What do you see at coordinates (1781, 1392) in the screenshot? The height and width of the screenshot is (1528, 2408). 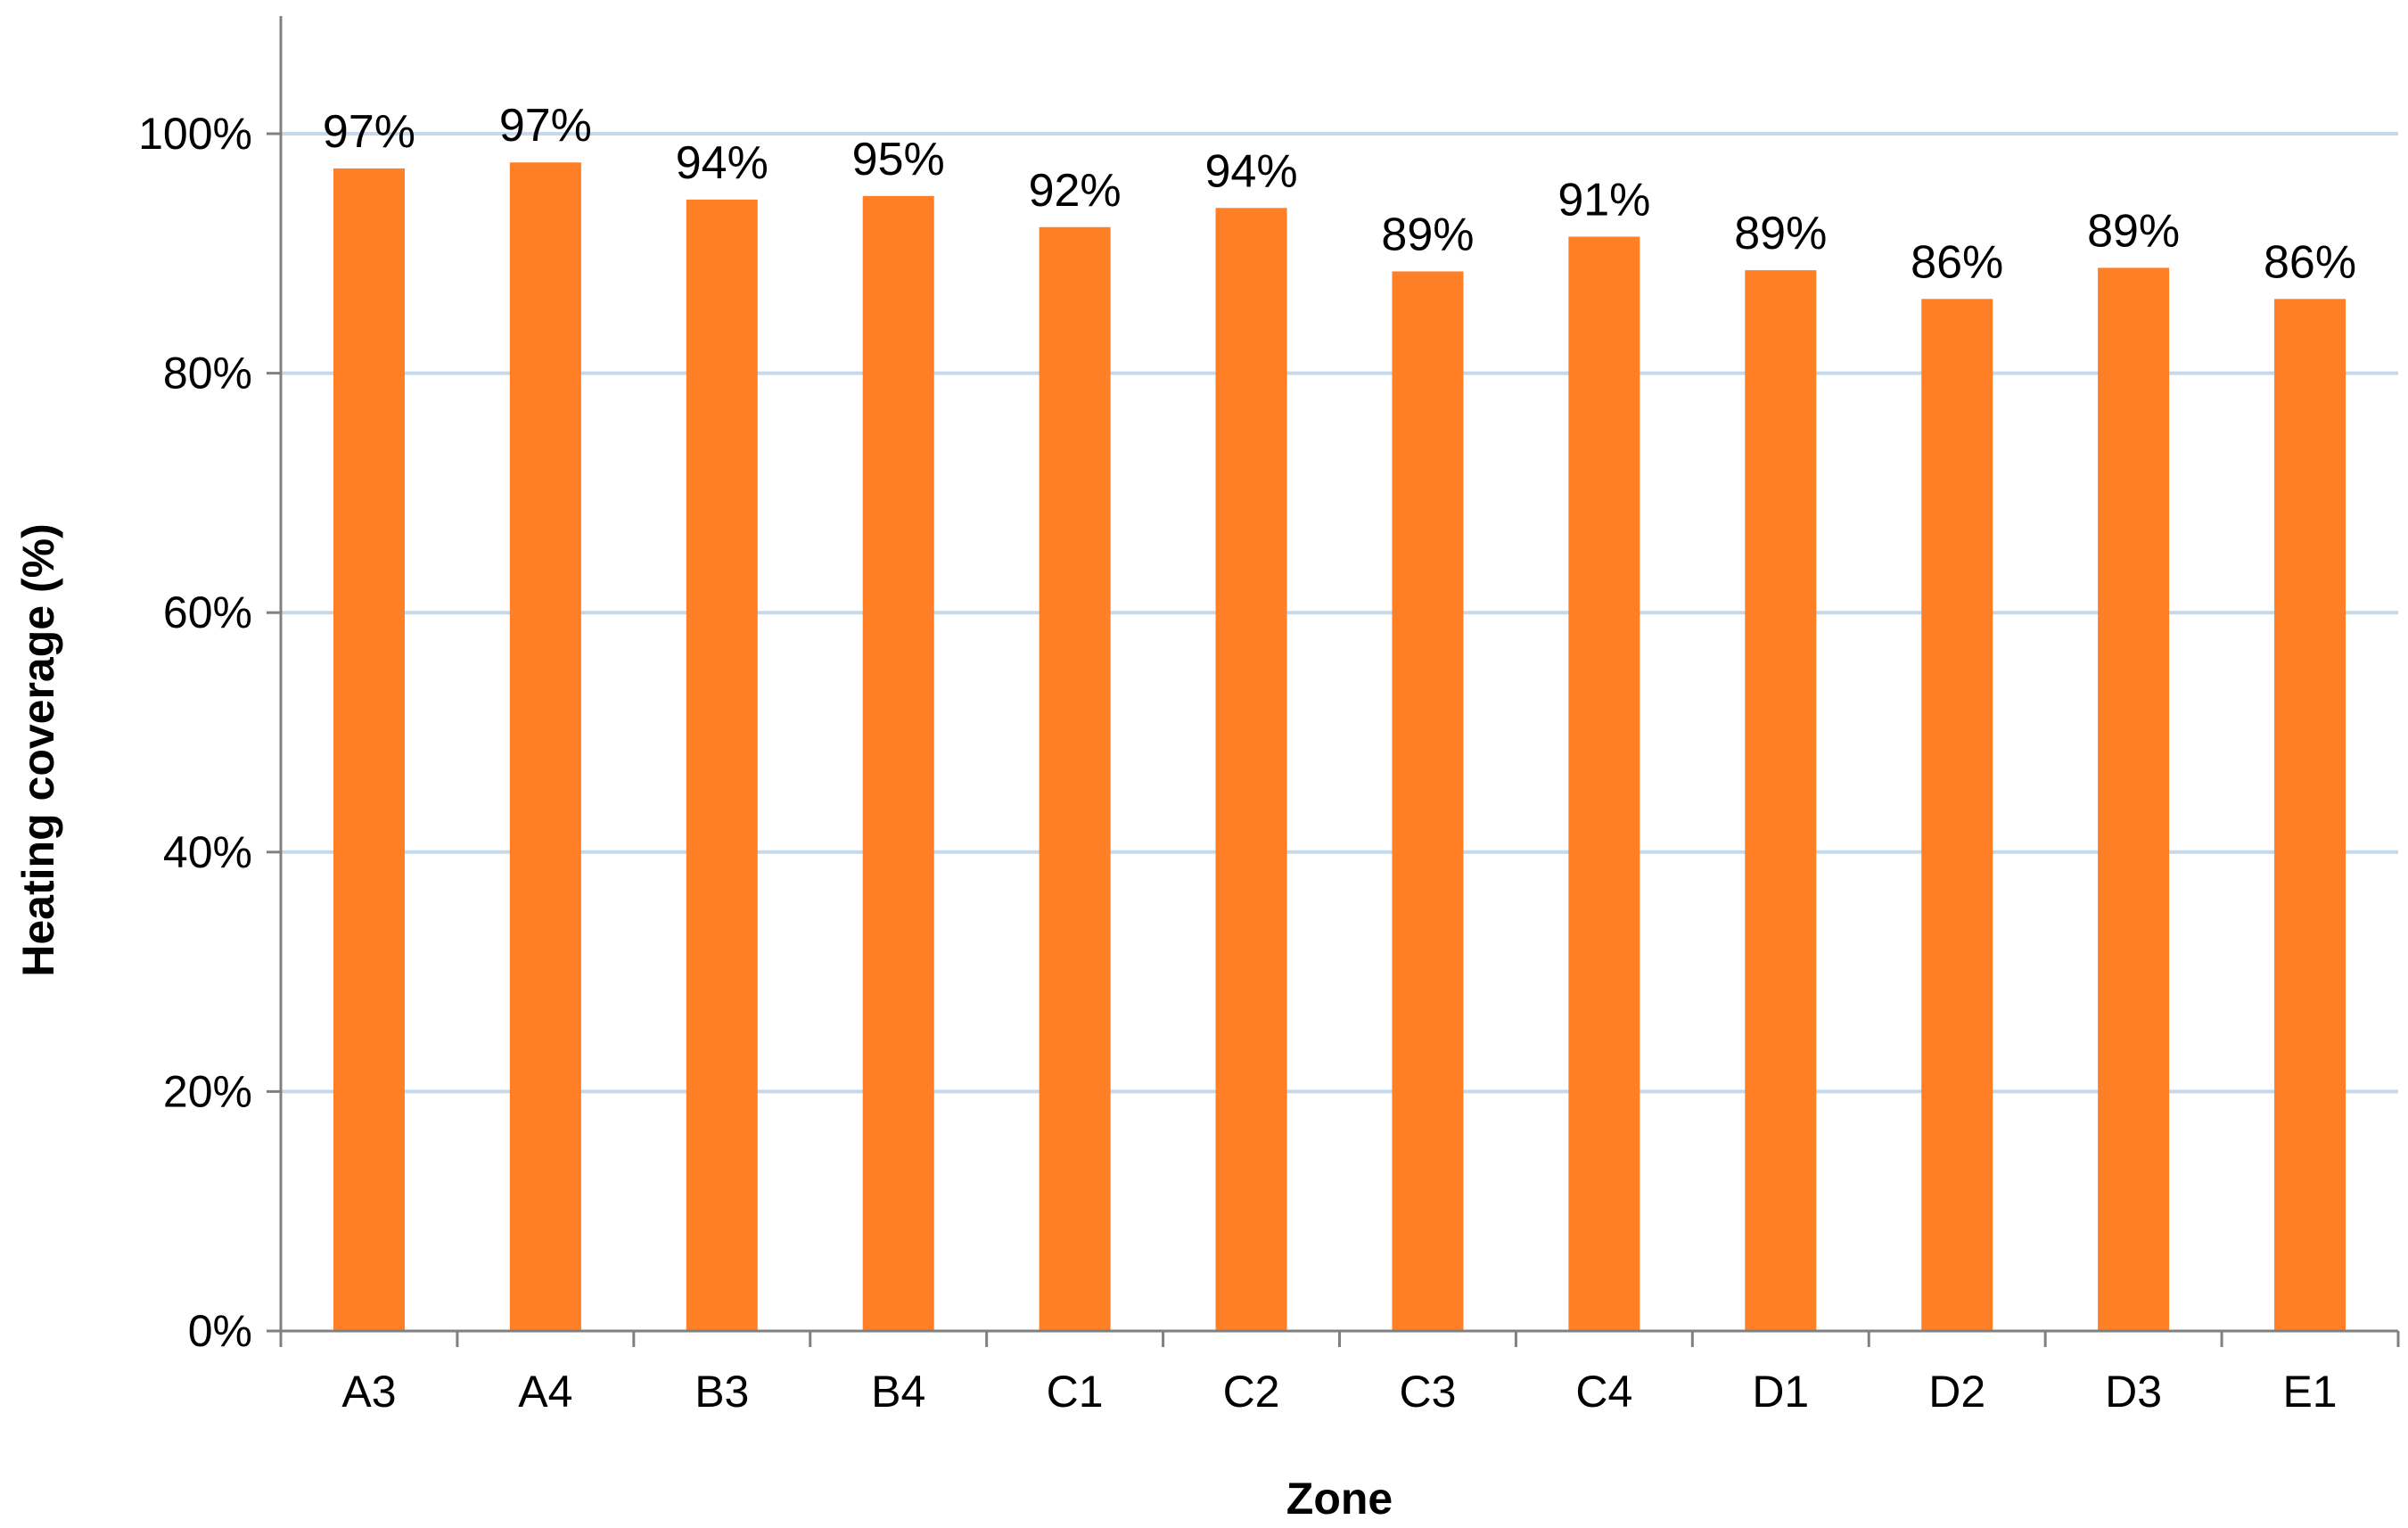 I see `x-tick-label: D1` at bounding box center [1781, 1392].